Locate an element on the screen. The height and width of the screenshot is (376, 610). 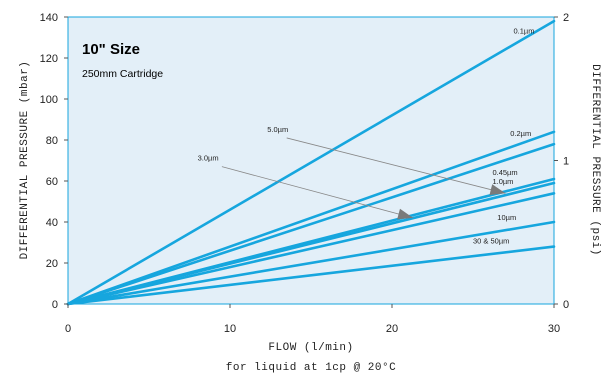
y-tick-label: 60 is located at coordinates (52, 182).